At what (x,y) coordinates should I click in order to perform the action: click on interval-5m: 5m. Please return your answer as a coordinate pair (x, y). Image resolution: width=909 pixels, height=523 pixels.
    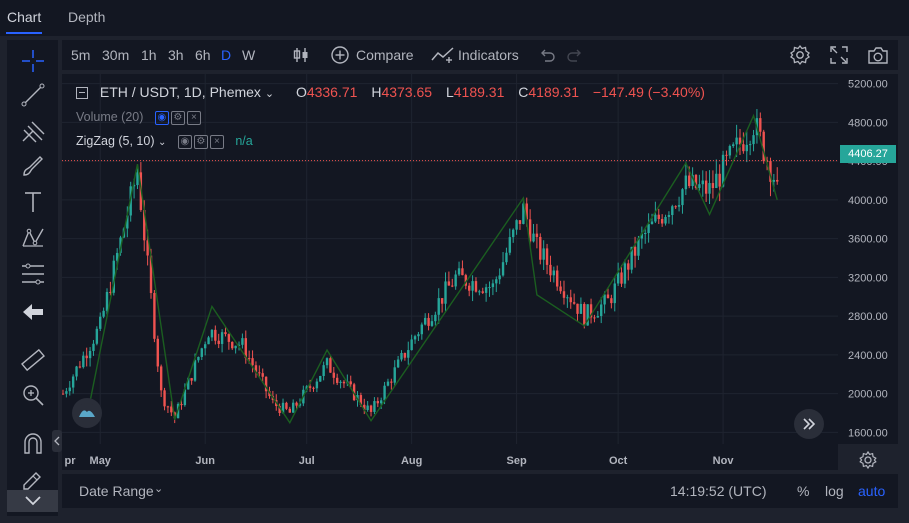
    Looking at the image, I should click on (81, 55).